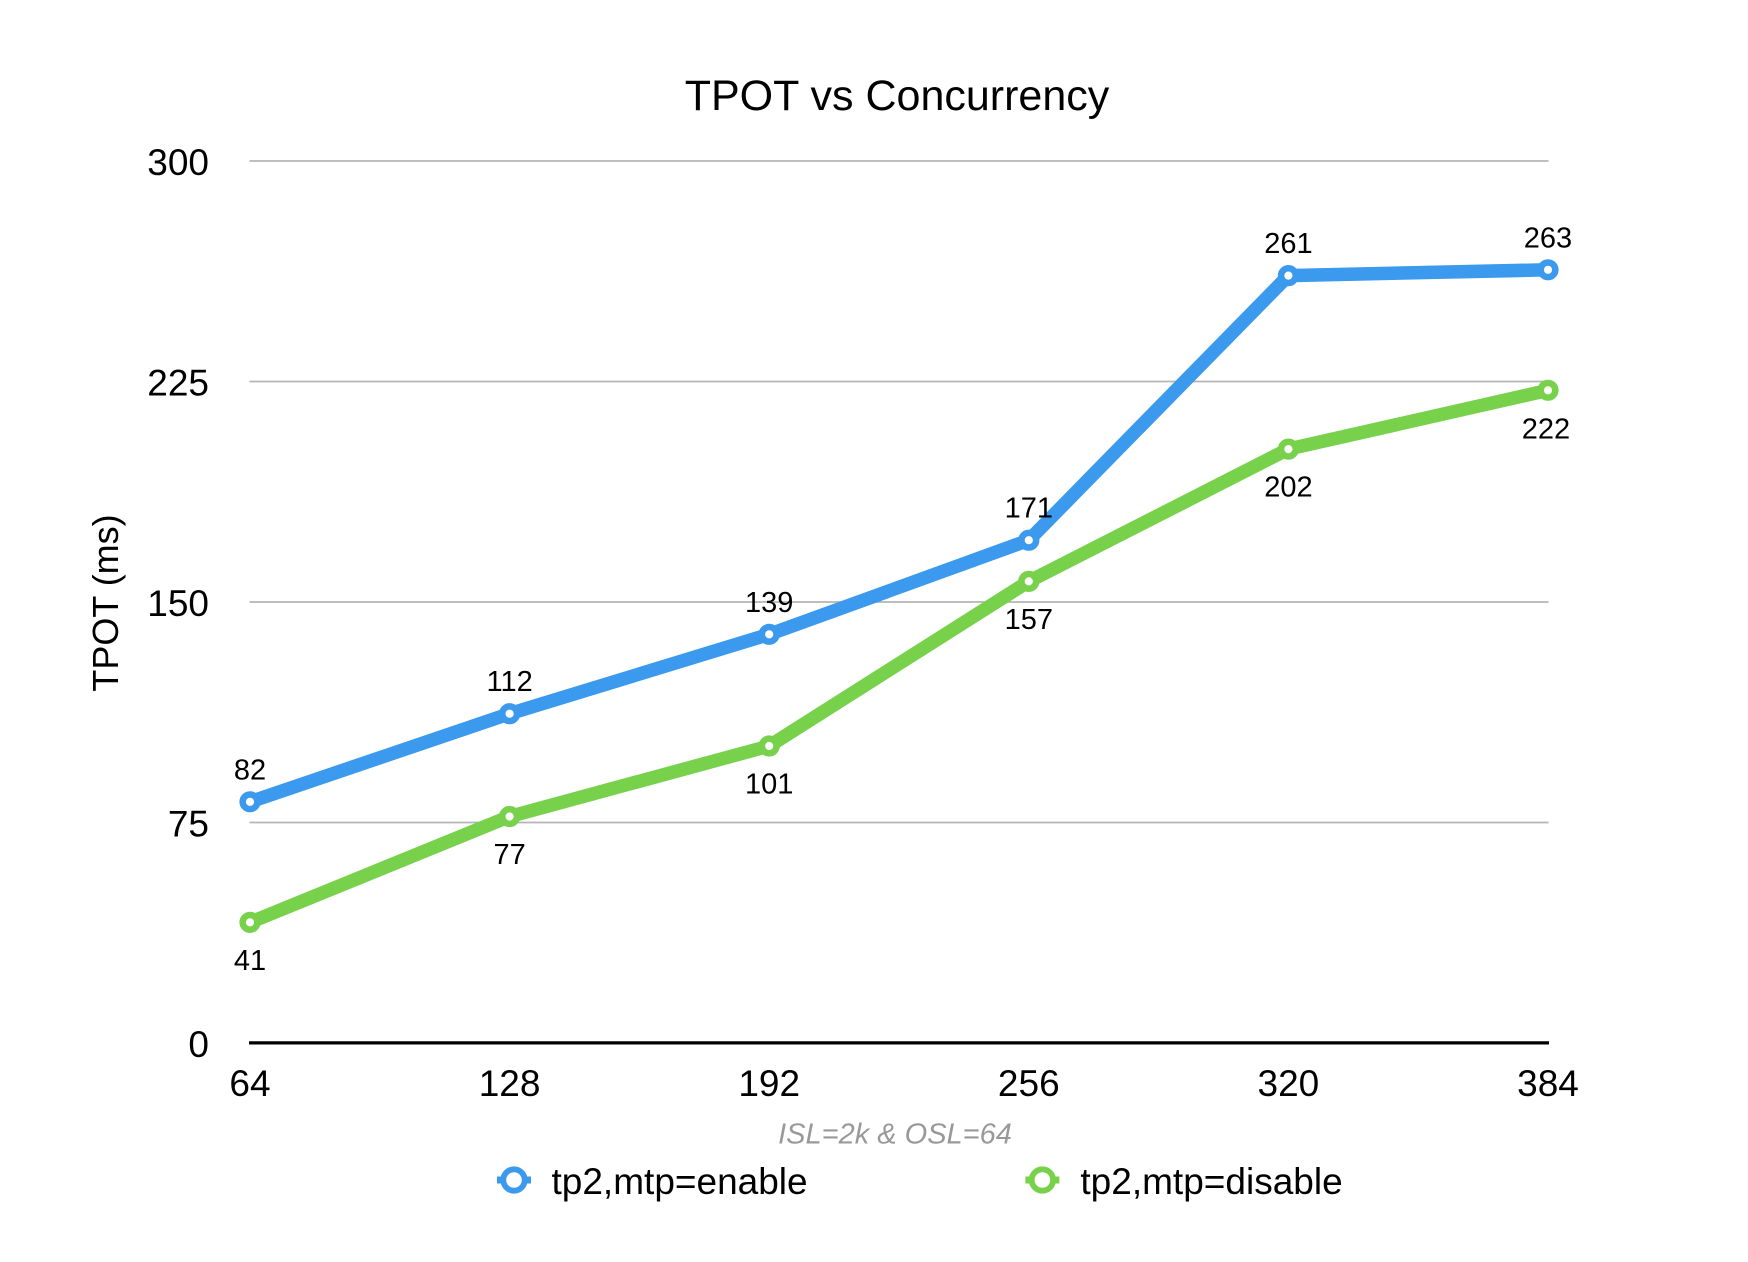 The image size is (1748, 1262). What do you see at coordinates (178, 383) in the screenshot?
I see `svg-text: 225` at bounding box center [178, 383].